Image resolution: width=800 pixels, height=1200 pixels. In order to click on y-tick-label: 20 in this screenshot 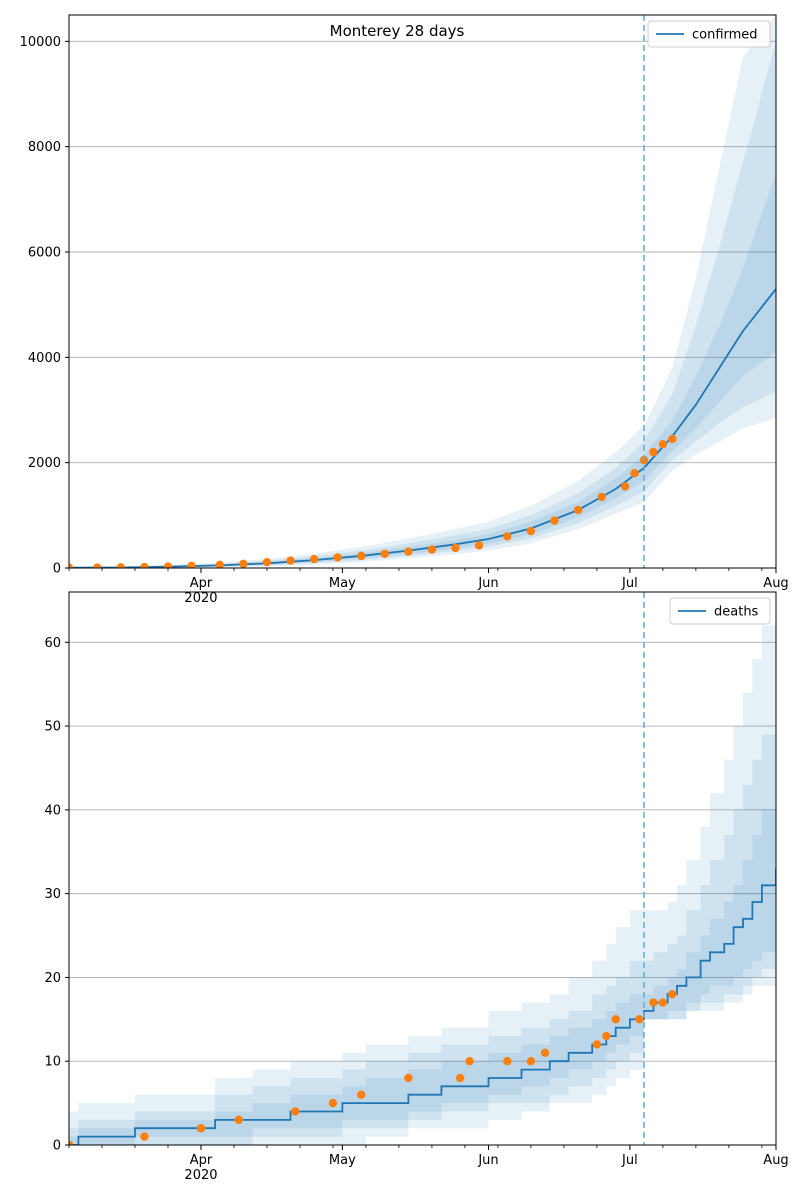, I will do `click(52, 978)`.